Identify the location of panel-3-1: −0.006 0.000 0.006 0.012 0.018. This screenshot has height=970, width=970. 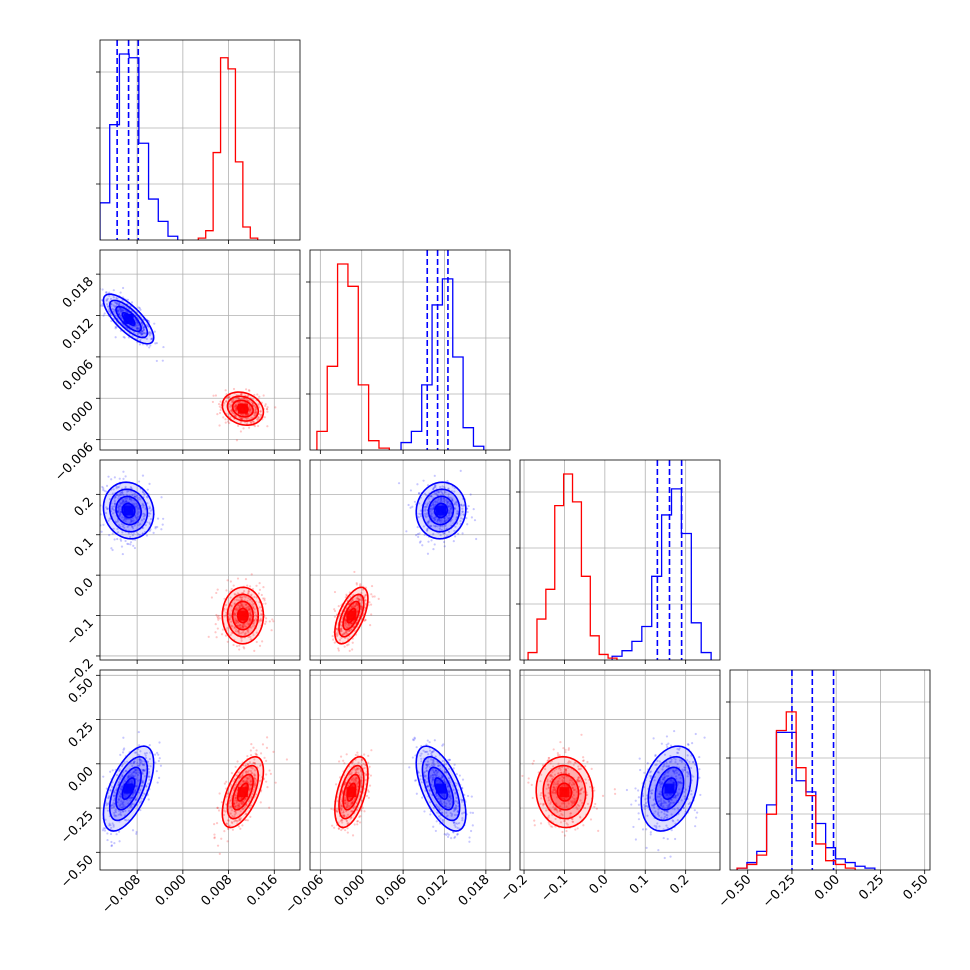
(397, 793).